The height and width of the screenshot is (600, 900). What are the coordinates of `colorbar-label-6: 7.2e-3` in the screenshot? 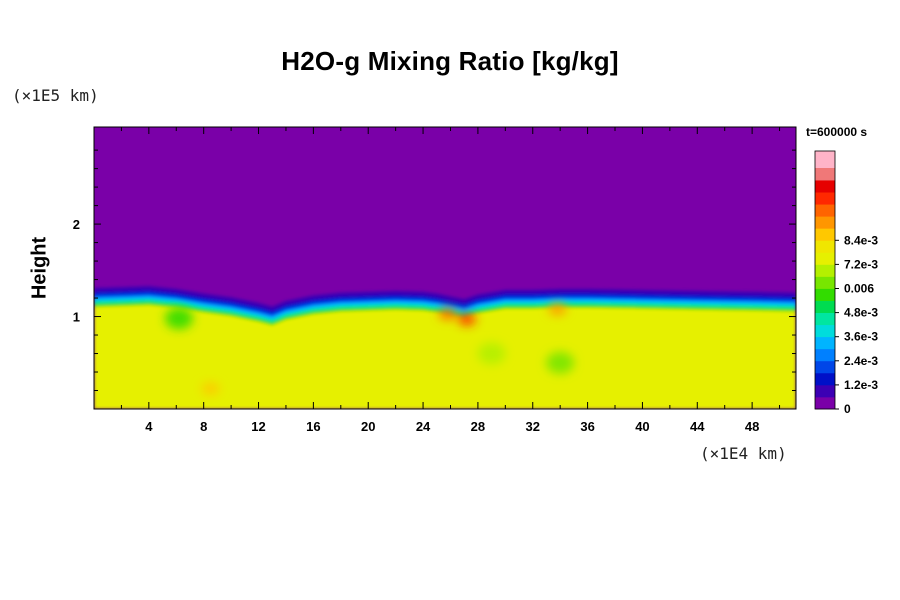 It's located at (861, 264).